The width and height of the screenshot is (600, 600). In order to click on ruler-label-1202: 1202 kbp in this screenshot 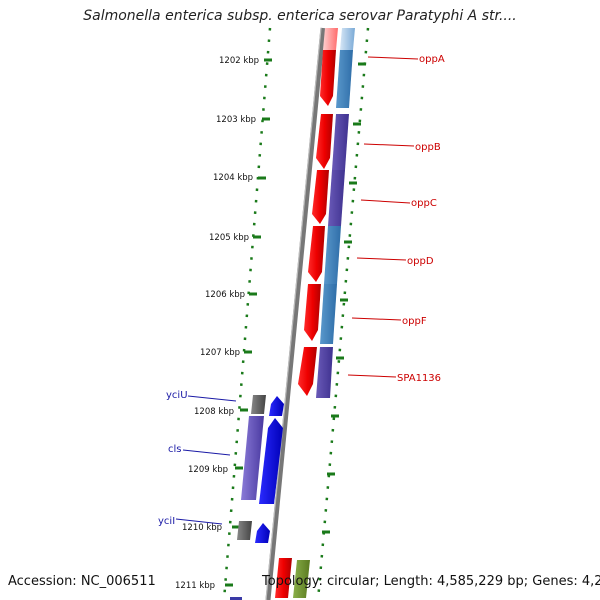, I will do `click(239, 61)`.